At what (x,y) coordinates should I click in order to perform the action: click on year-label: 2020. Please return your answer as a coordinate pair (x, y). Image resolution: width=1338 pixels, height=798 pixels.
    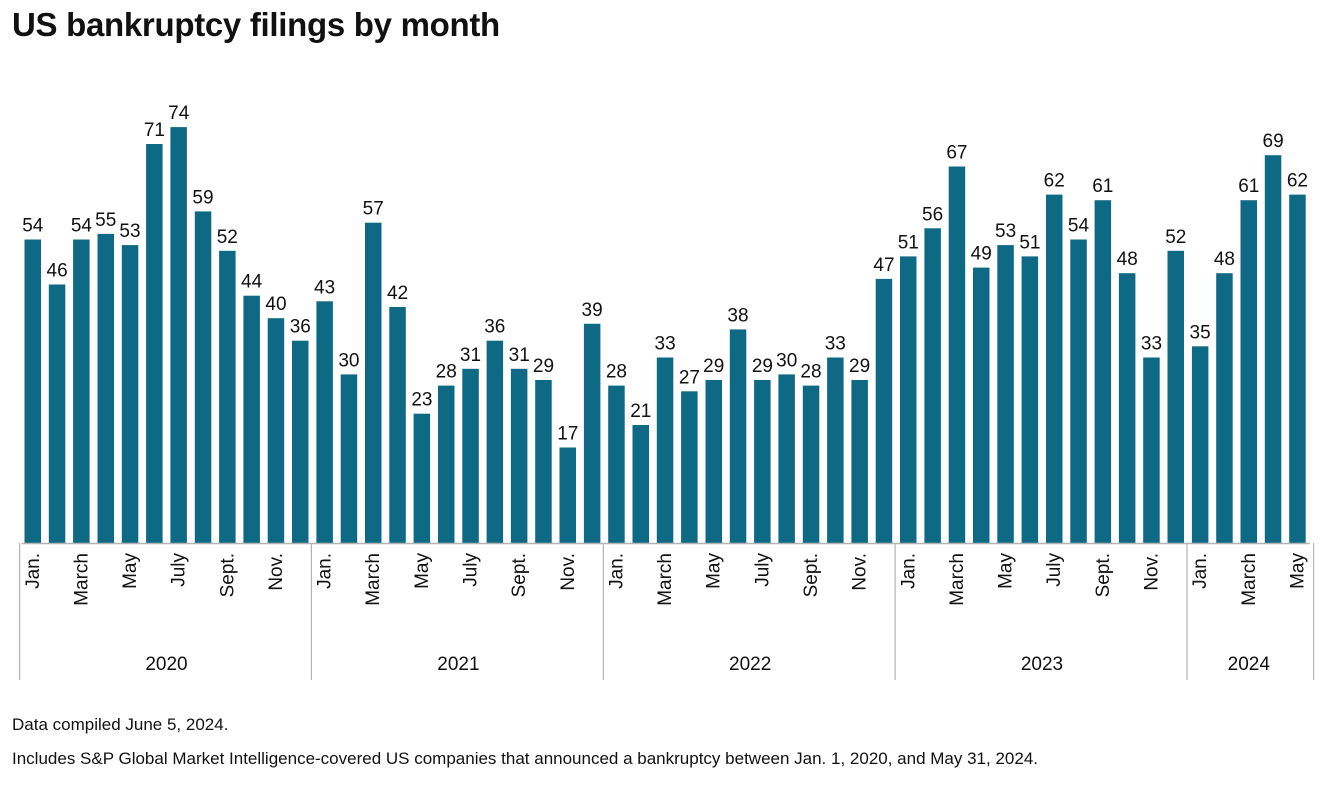
    Looking at the image, I should click on (166, 664).